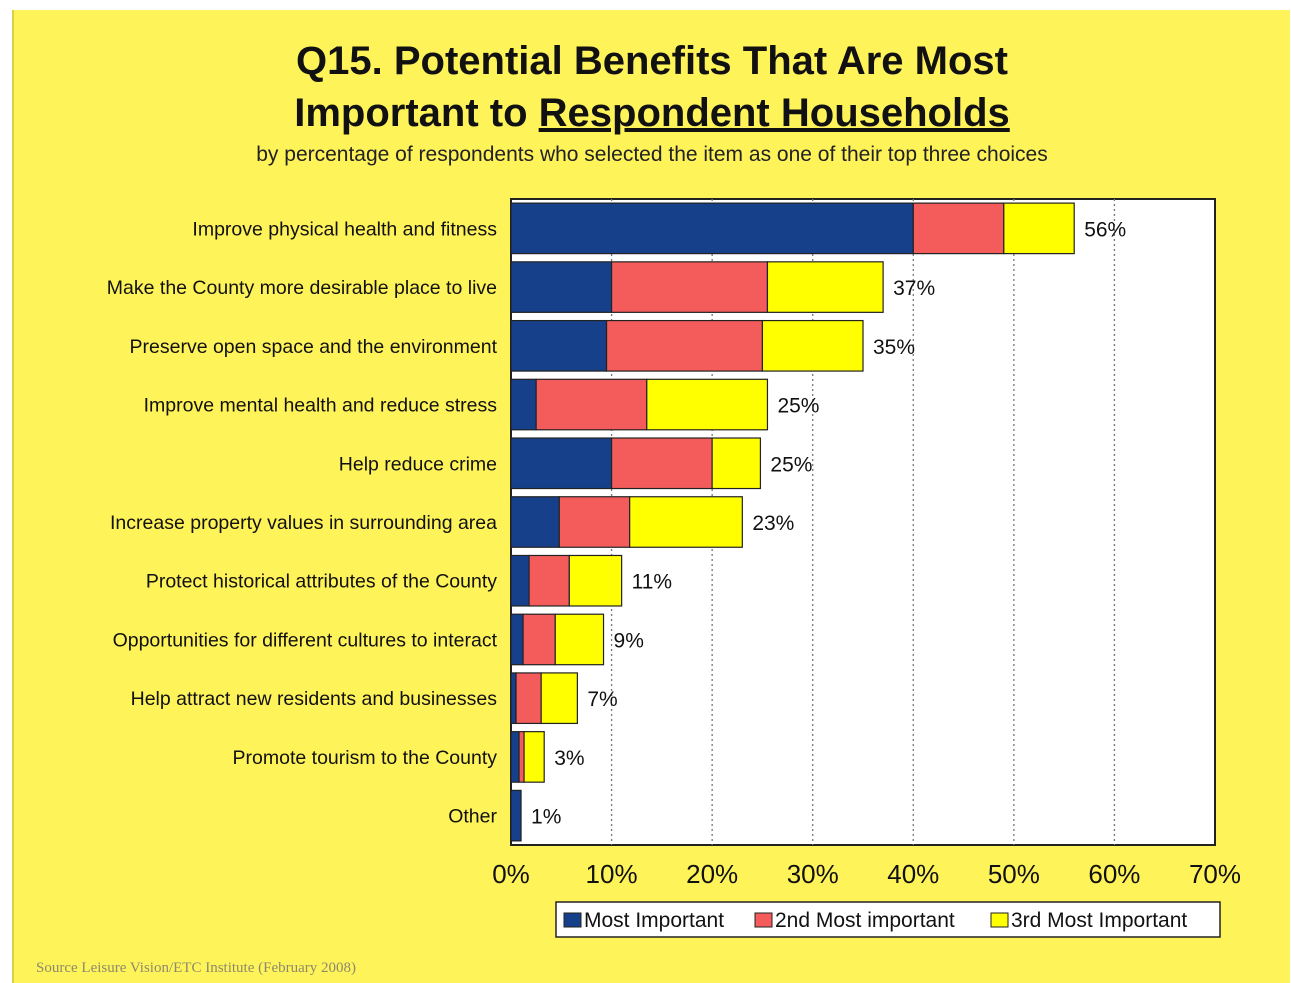 Image resolution: width=1291 pixels, height=983 pixels. What do you see at coordinates (813, 874) in the screenshot?
I see `x-tick-label: 30%` at bounding box center [813, 874].